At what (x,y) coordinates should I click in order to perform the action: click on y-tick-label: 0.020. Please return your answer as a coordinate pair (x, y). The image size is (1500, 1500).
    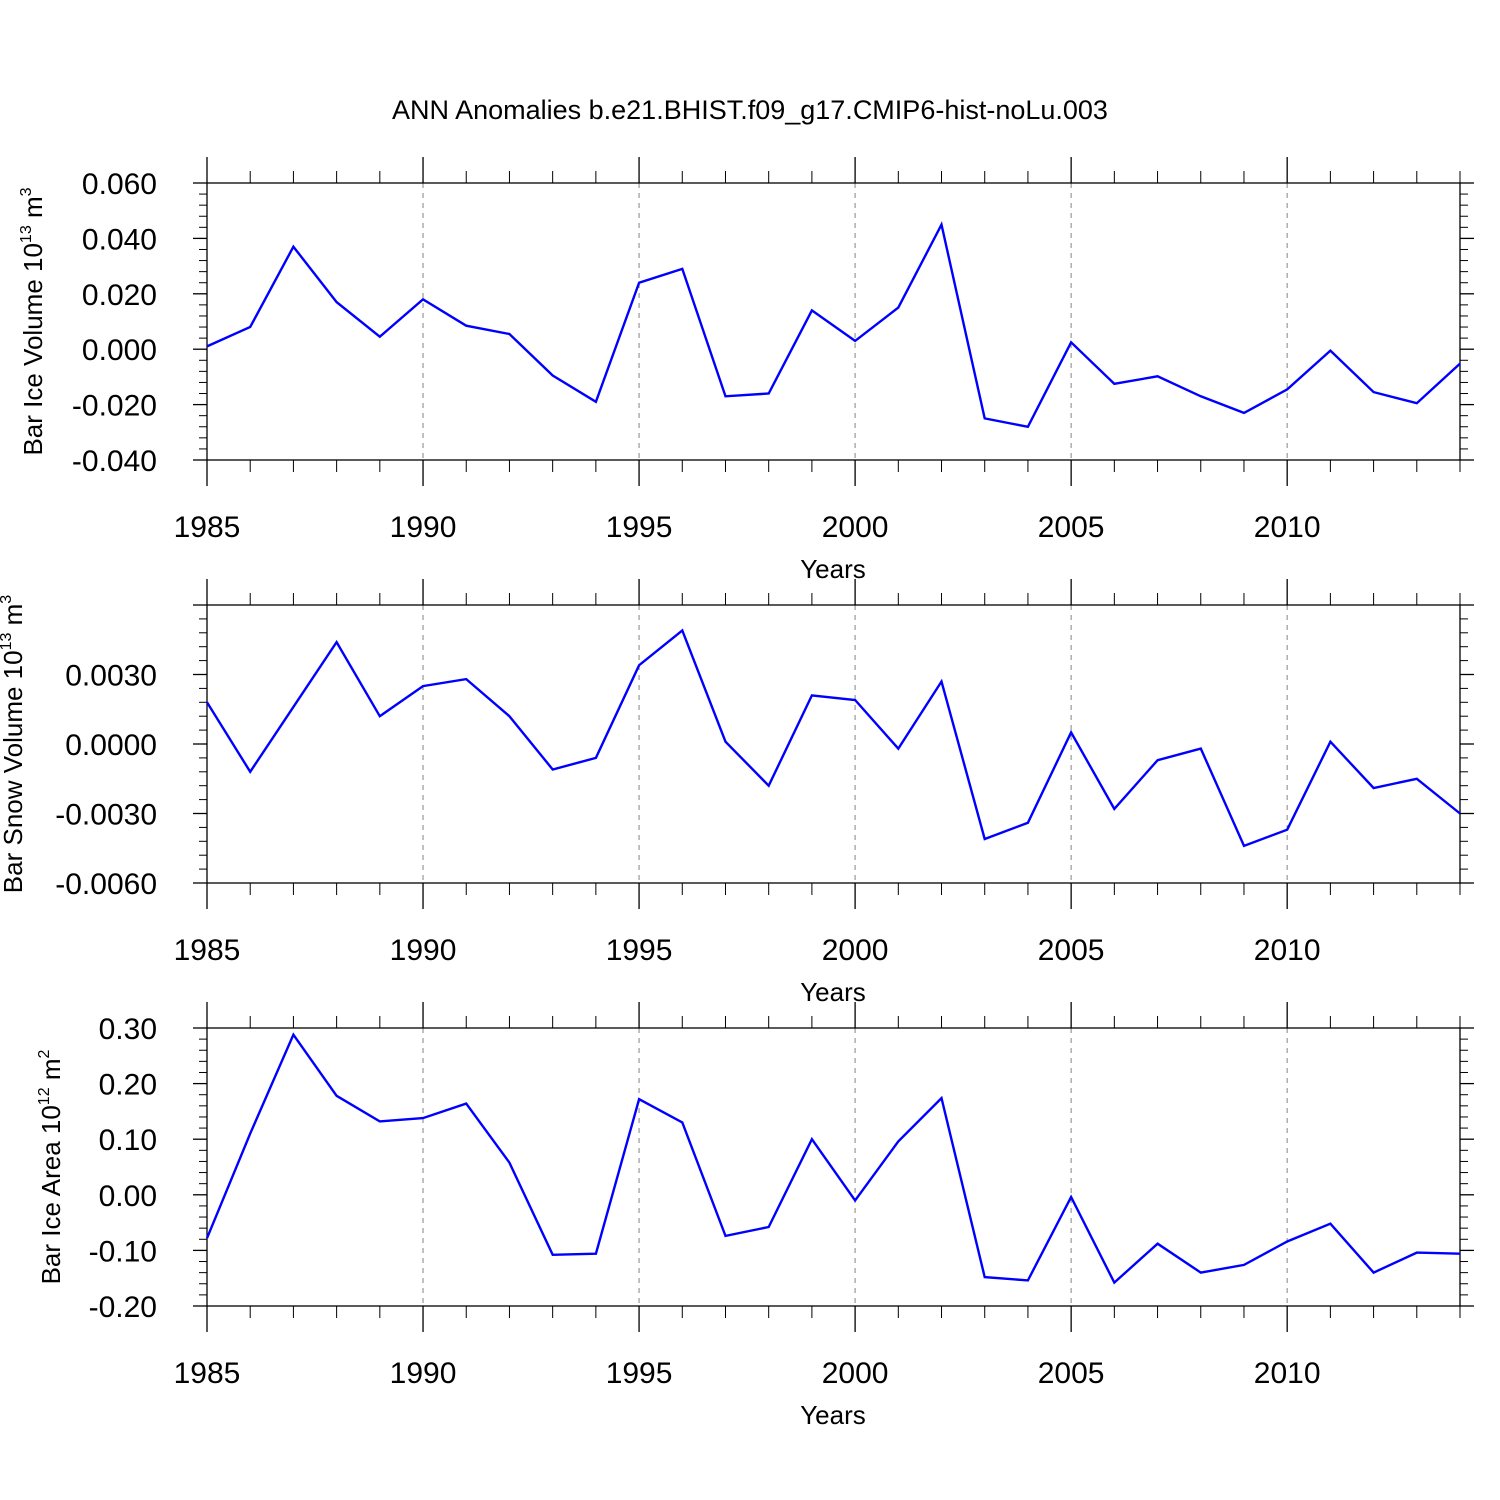
    Looking at the image, I should click on (119, 295).